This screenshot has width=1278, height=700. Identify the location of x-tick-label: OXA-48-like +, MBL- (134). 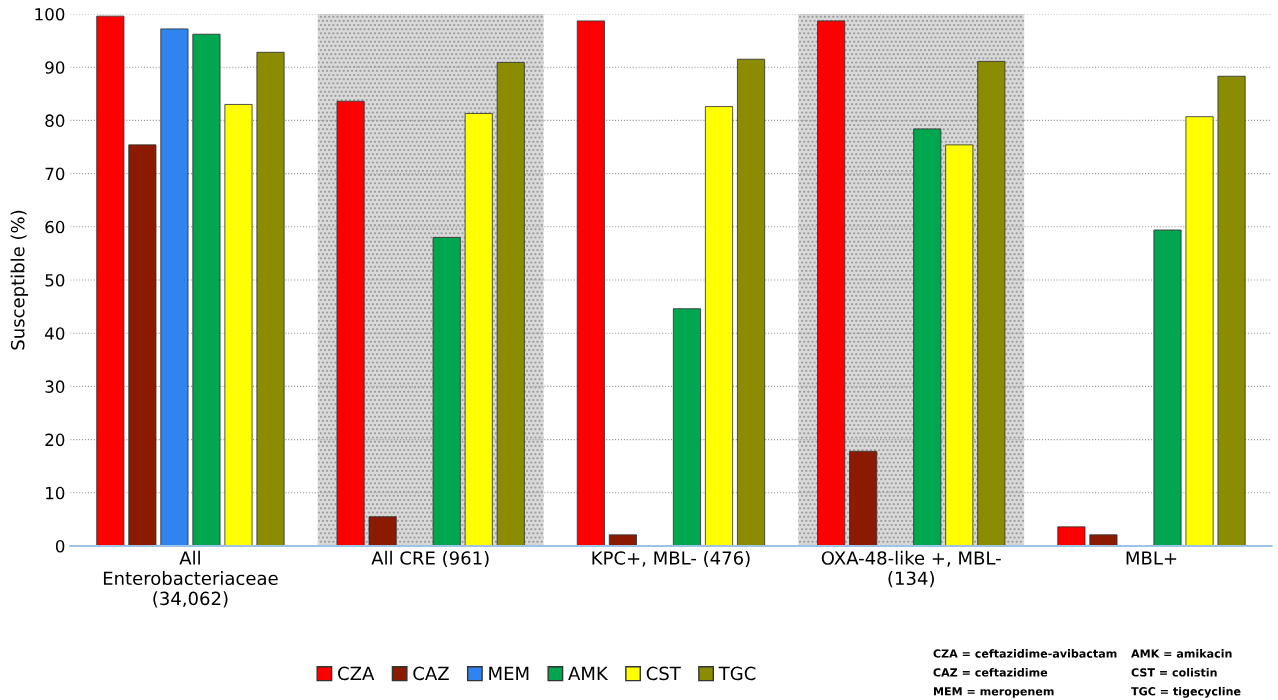
(911, 569).